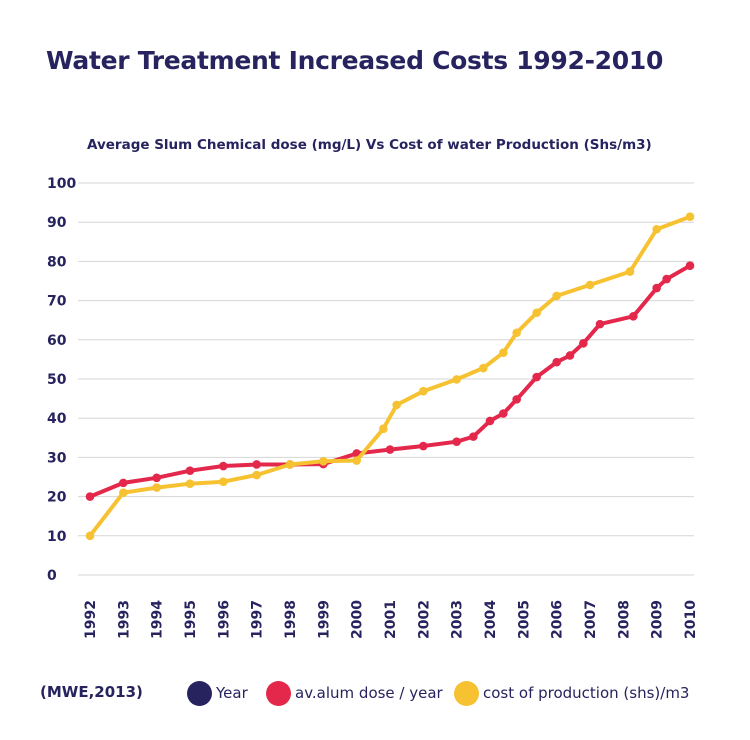 Image resolution: width=750 pixels, height=740 pixels. What do you see at coordinates (458, 619) in the screenshot?
I see `x-tick-label-2003: 2003` at bounding box center [458, 619].